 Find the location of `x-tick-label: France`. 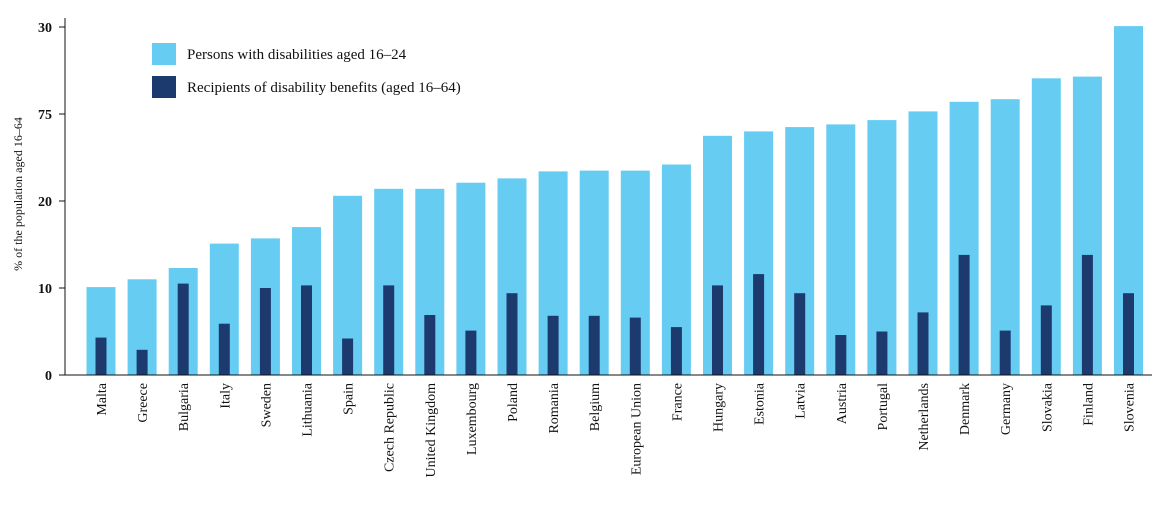

x-tick-label: France is located at coordinates (677, 402).